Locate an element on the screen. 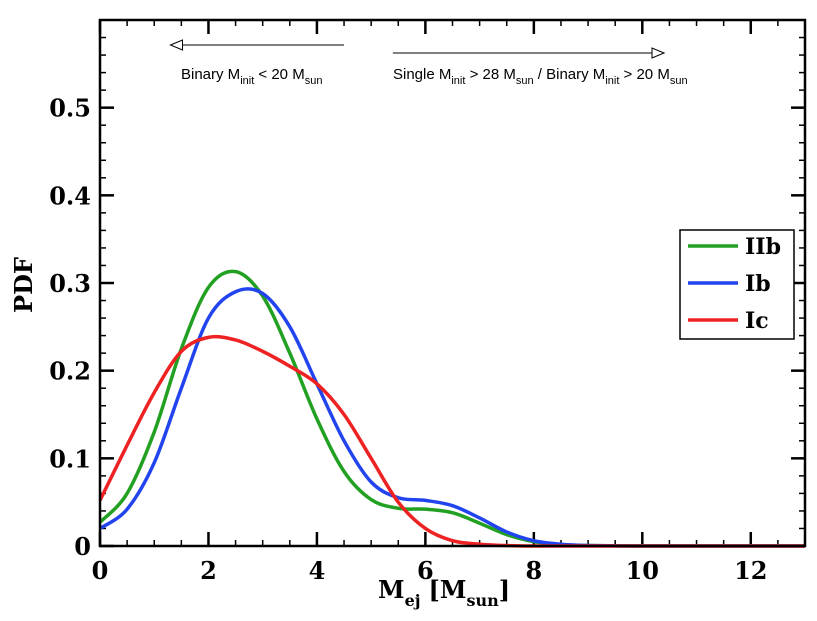 Image resolution: width=817 pixels, height=621 pixels. annotation-right-text-3: / Binary M is located at coordinates (570, 74).